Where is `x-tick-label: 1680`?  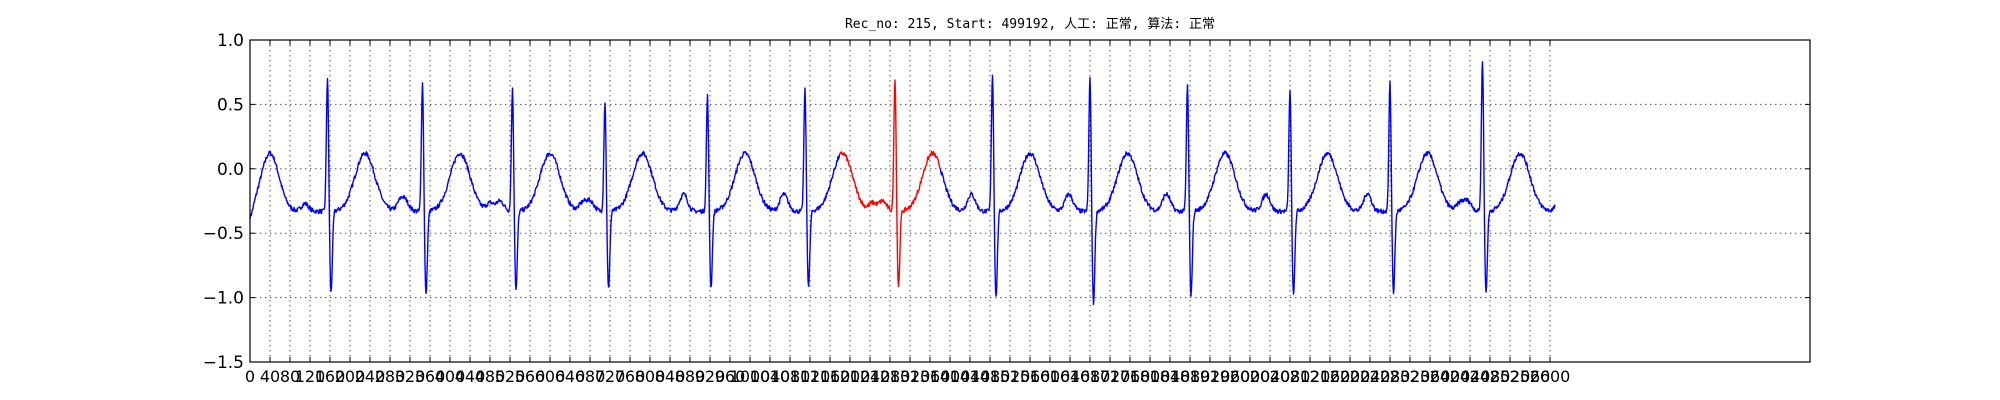
x-tick-label: 1680 is located at coordinates (1090, 376).